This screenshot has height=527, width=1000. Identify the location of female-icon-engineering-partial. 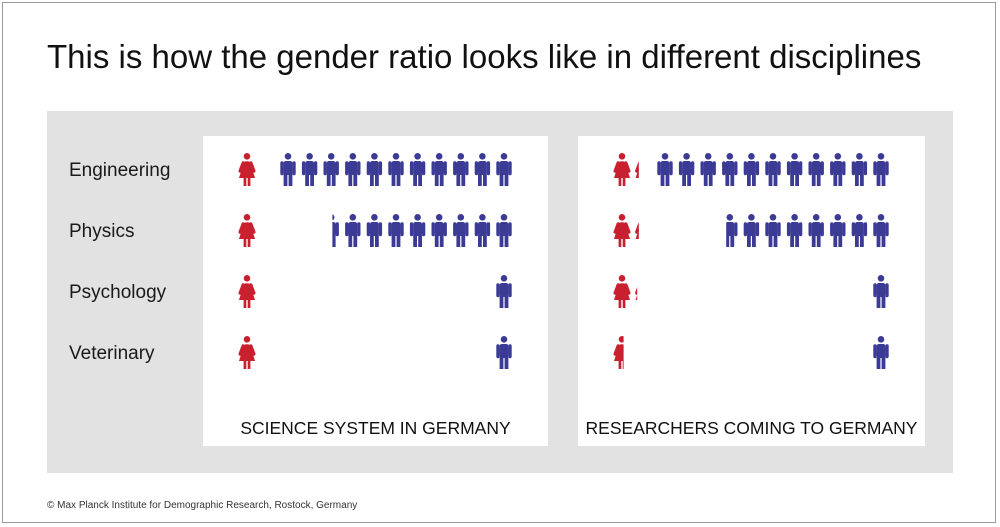
(637, 169).